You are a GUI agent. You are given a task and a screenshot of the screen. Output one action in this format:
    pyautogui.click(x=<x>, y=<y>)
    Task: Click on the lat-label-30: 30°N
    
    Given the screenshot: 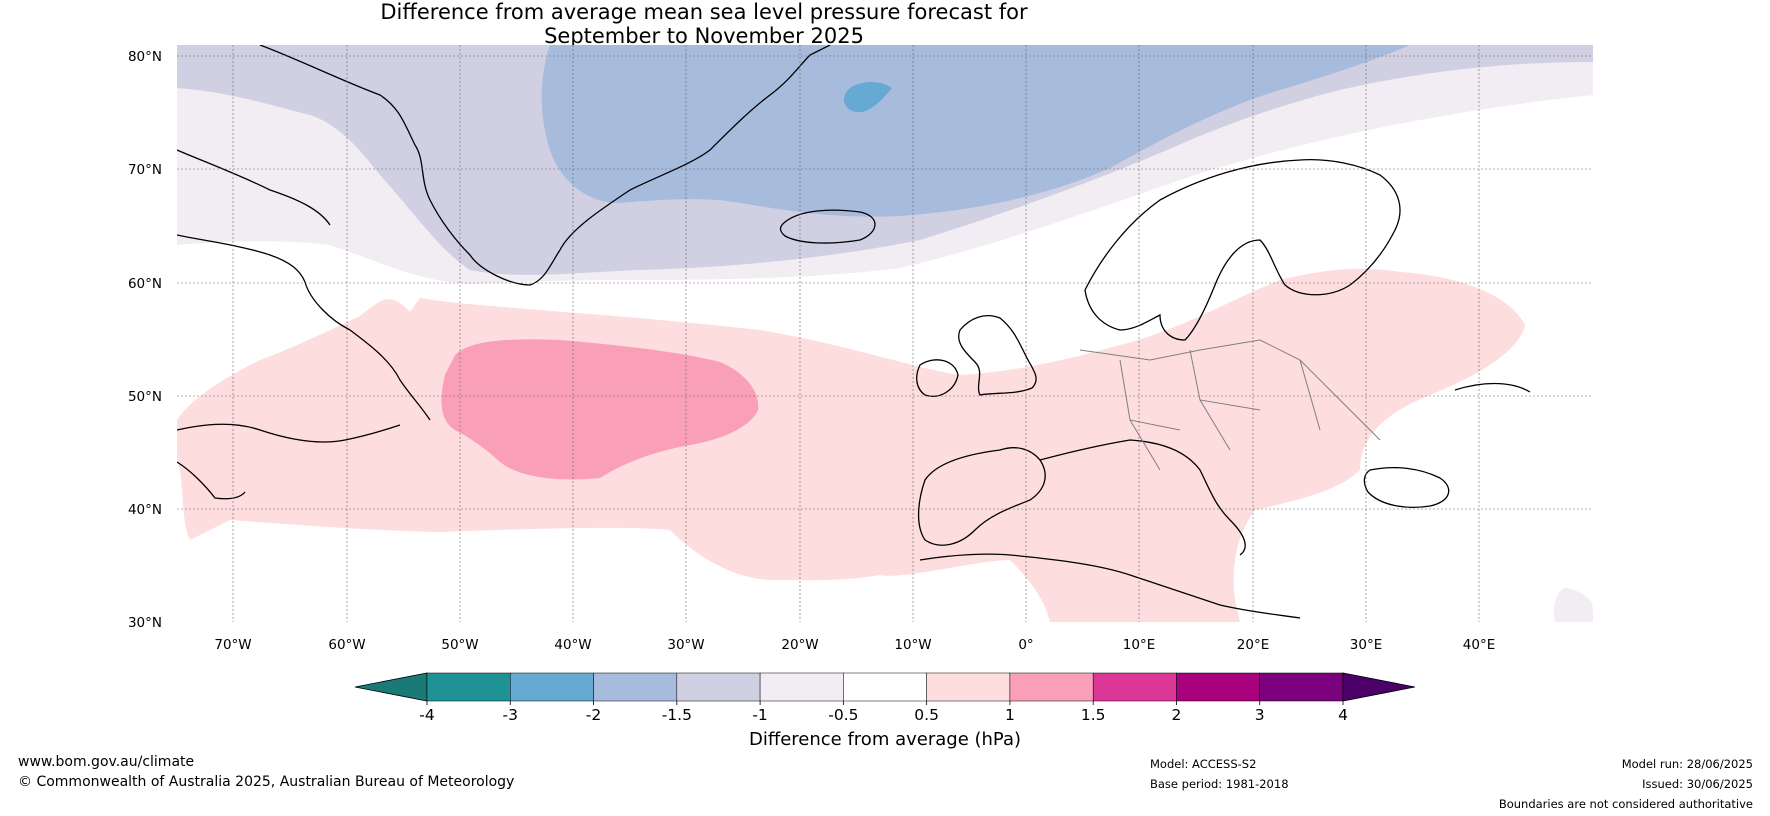 What is the action you would take?
    pyautogui.click(x=145, y=623)
    